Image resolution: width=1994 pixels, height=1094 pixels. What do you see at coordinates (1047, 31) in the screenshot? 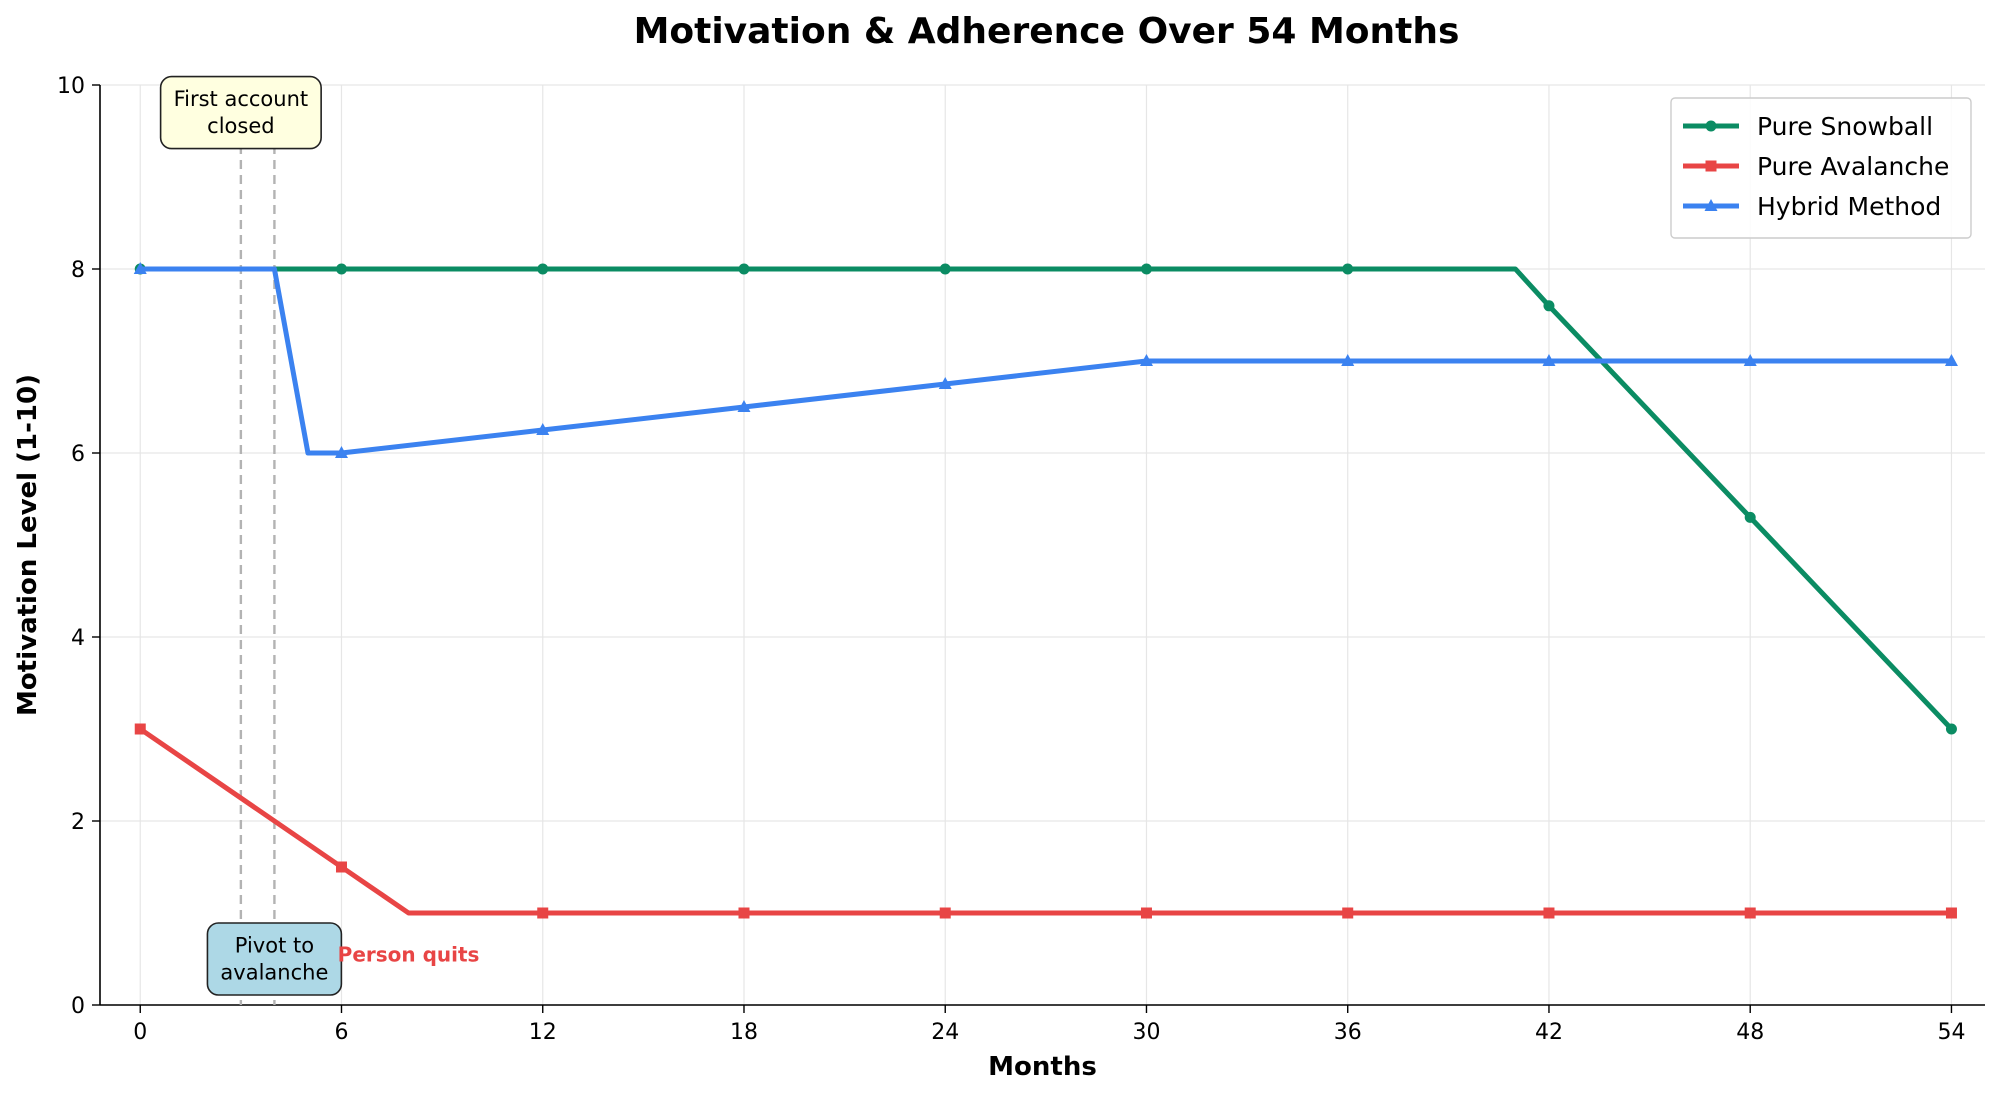
I see `chart-title: Motivation & Adherence Over 54 Months` at bounding box center [1047, 31].